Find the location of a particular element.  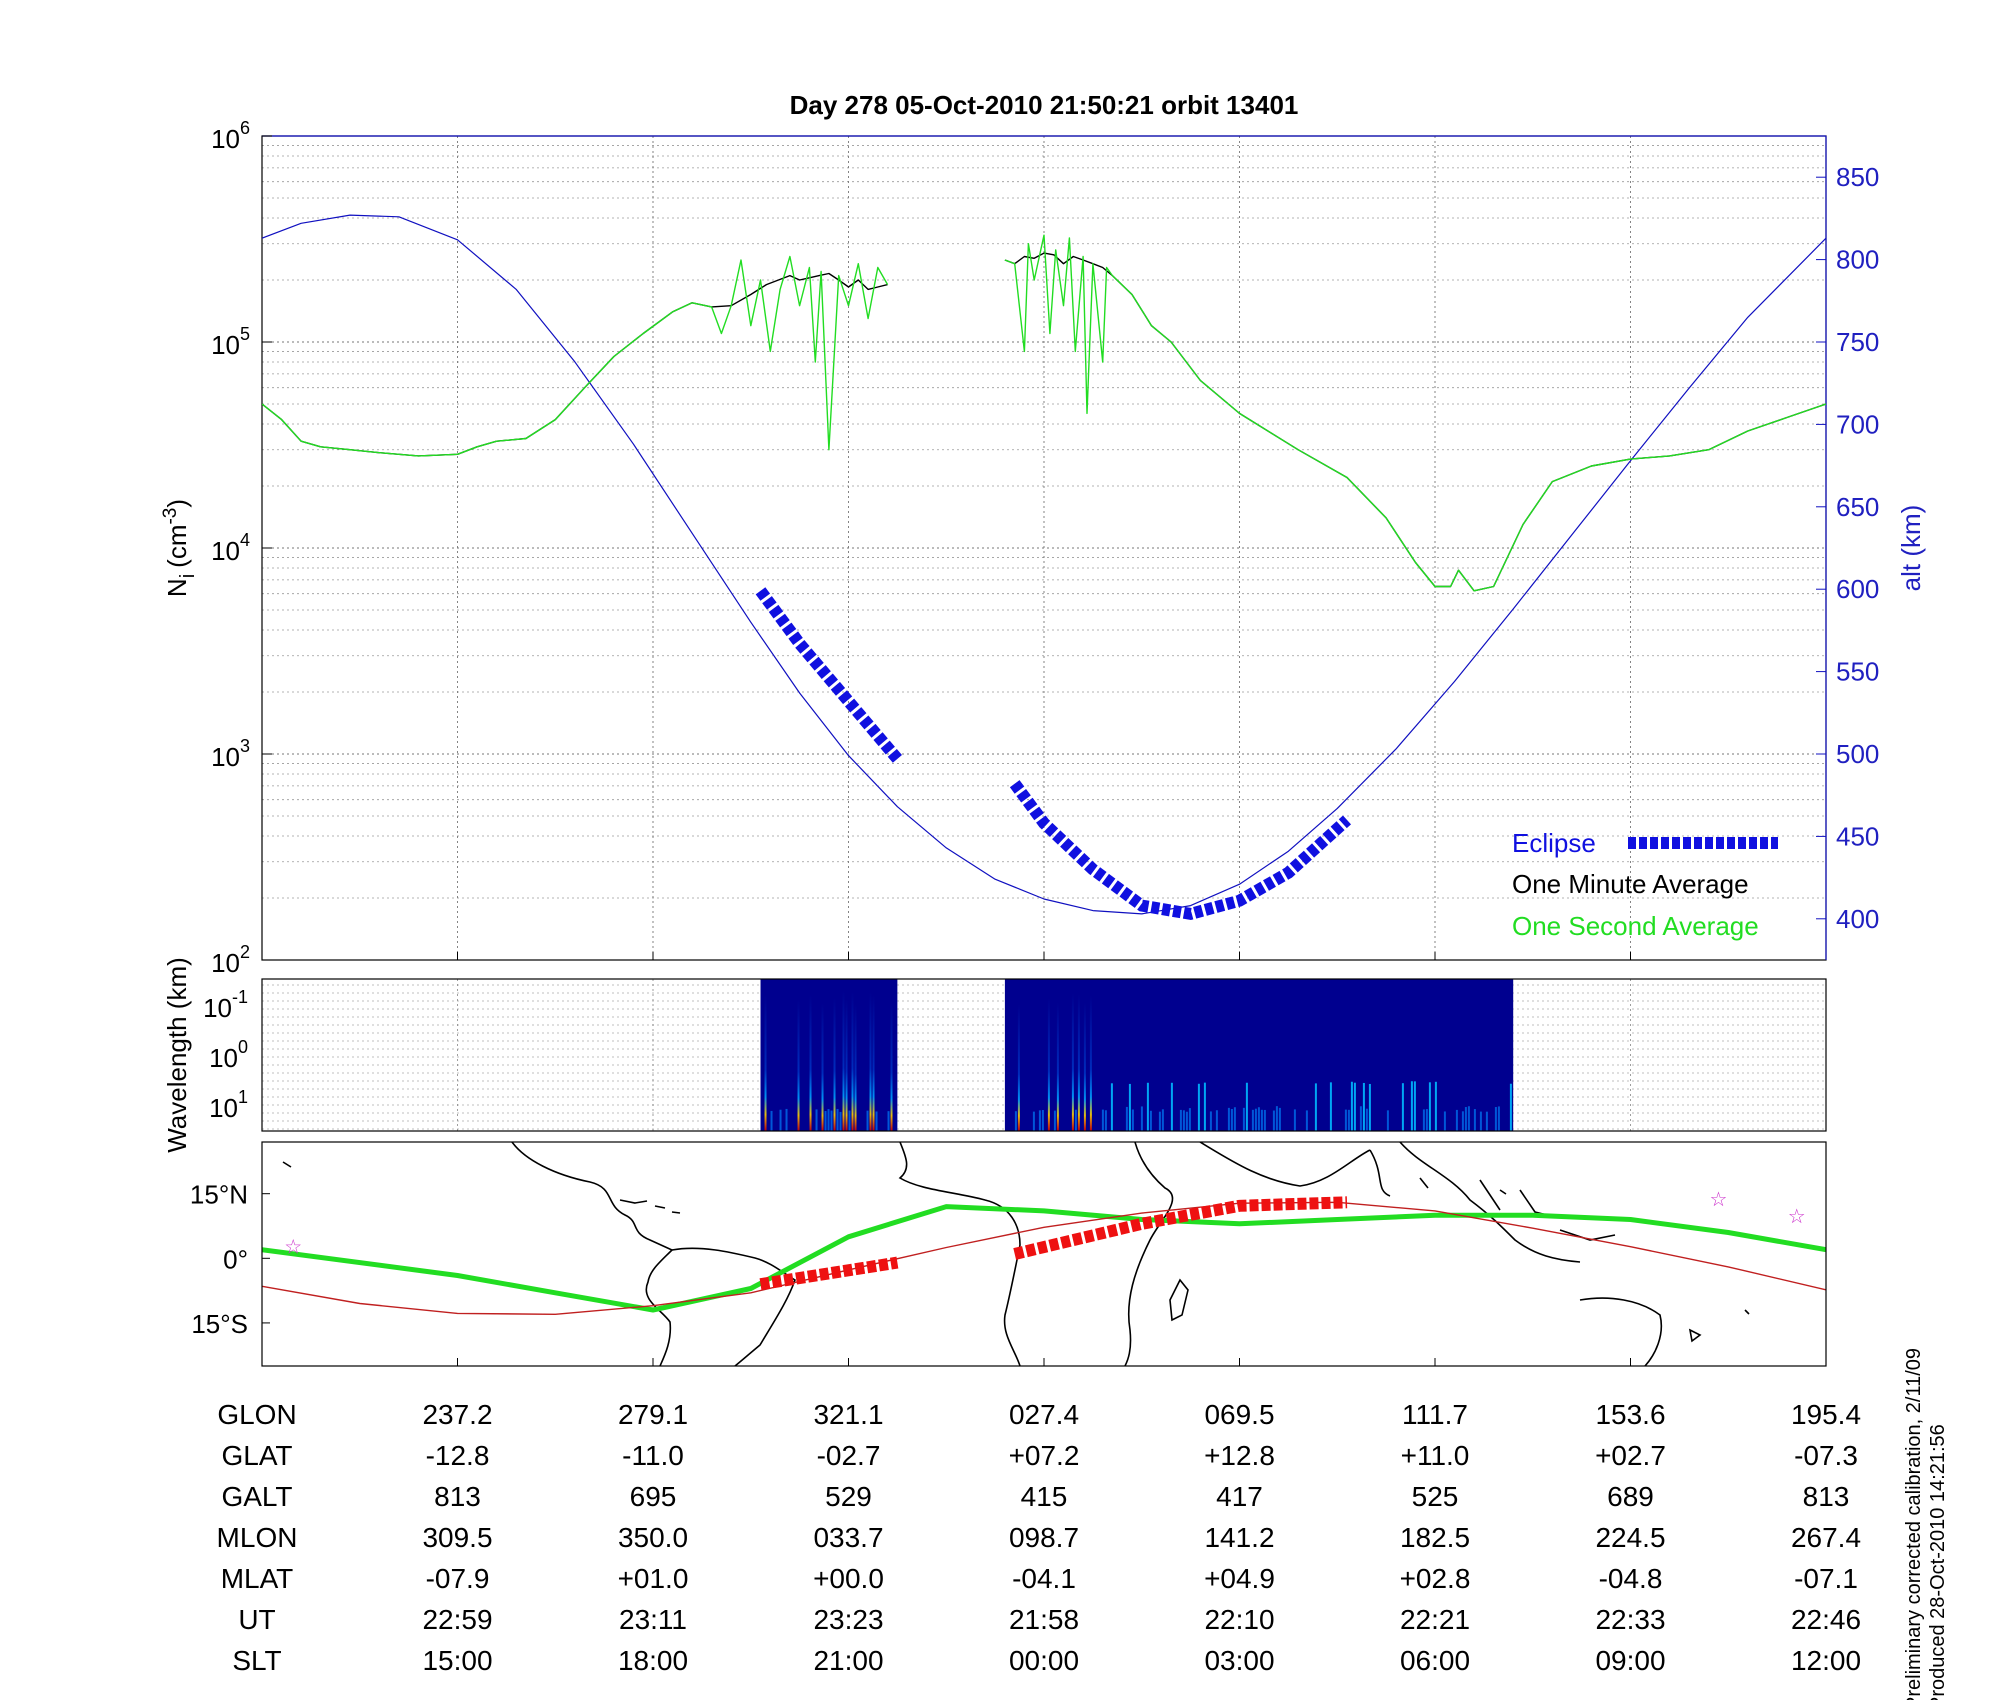

table-cell: 525 is located at coordinates (1435, 1496).